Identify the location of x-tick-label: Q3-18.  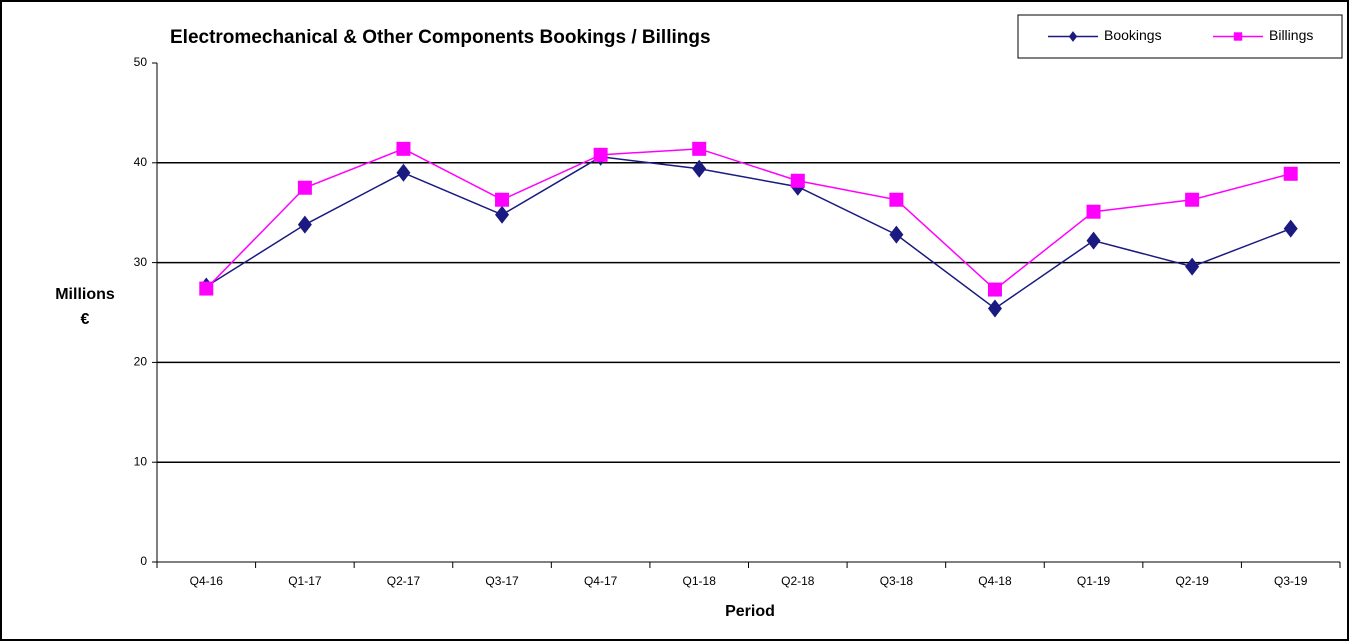
(897, 581).